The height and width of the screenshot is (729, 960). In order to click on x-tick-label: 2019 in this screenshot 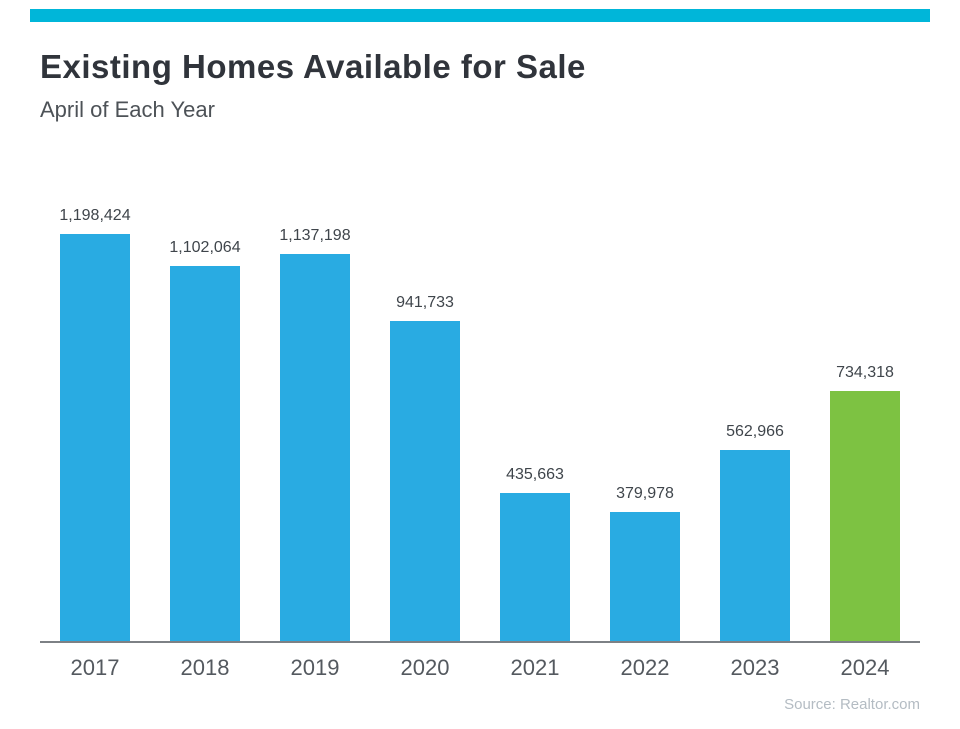, I will do `click(315, 667)`.